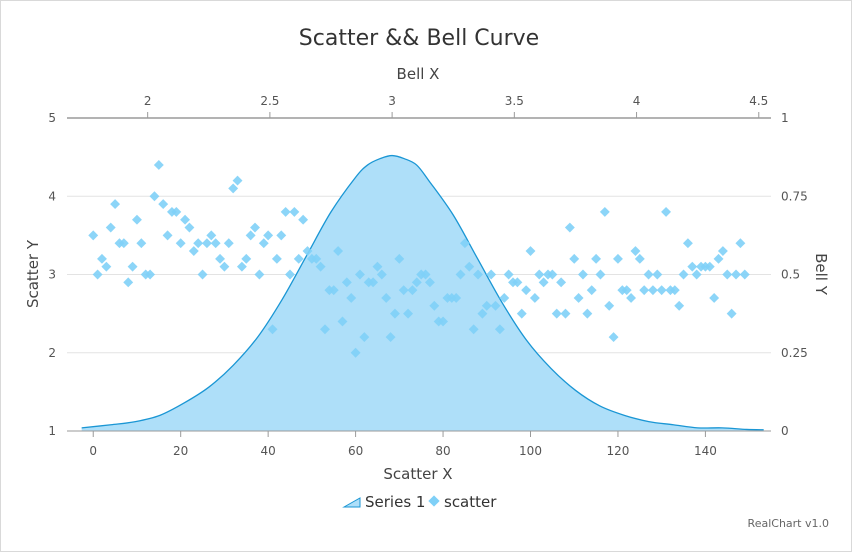 Image resolution: width=852 pixels, height=552 pixels. I want to click on y-axis-tick-label: 3, so click(52, 275).